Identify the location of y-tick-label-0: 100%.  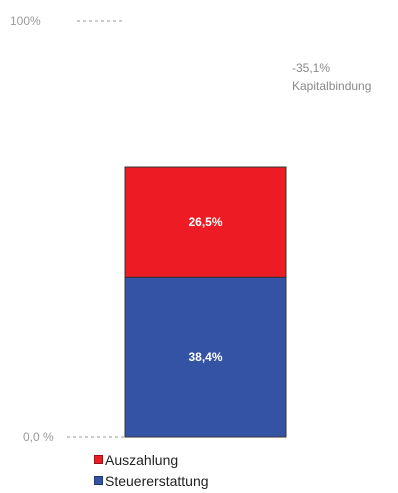
(25, 21).